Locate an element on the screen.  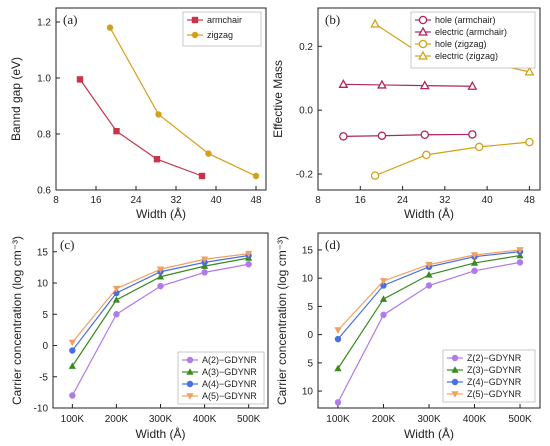
legend-entry: Z(4)−GDYNR is located at coordinates (494, 382).